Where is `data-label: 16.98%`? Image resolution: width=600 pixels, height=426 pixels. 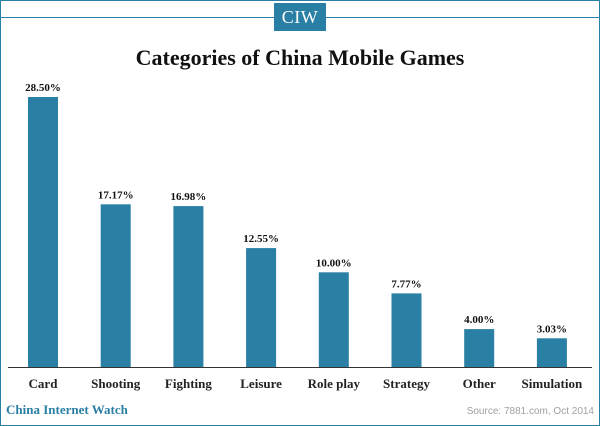
data-label: 16.98% is located at coordinates (189, 197).